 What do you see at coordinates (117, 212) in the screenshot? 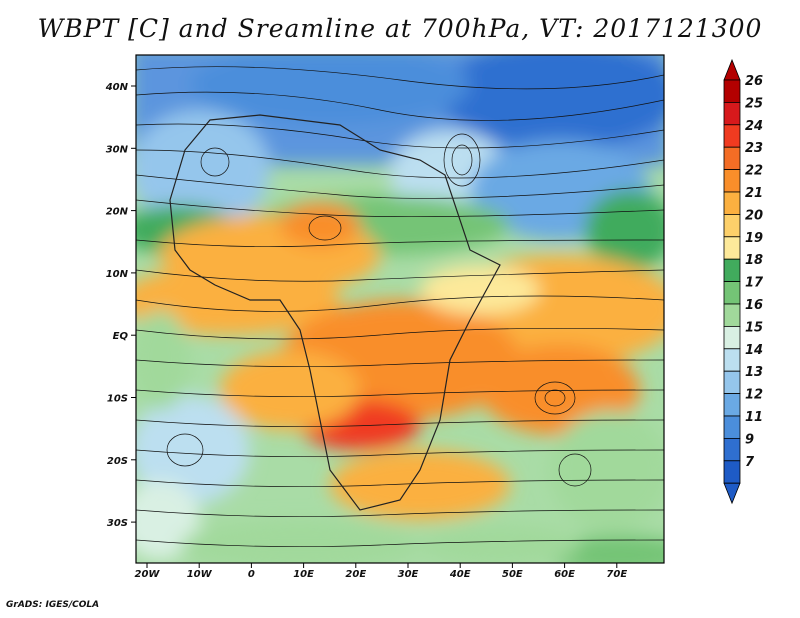
I see `lat-label: 20N` at bounding box center [117, 212].